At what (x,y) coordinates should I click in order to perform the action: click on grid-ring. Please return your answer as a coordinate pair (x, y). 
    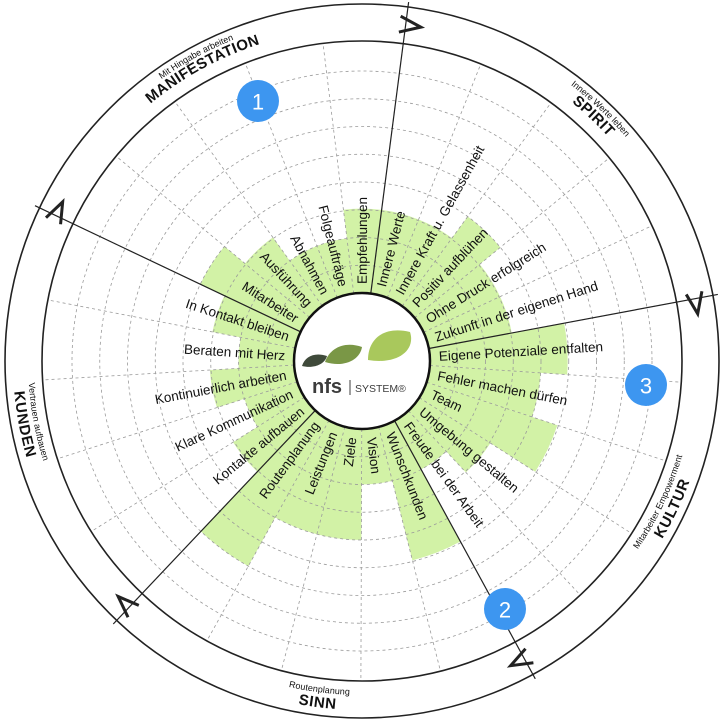
    Looking at the image, I should click on (362, 361).